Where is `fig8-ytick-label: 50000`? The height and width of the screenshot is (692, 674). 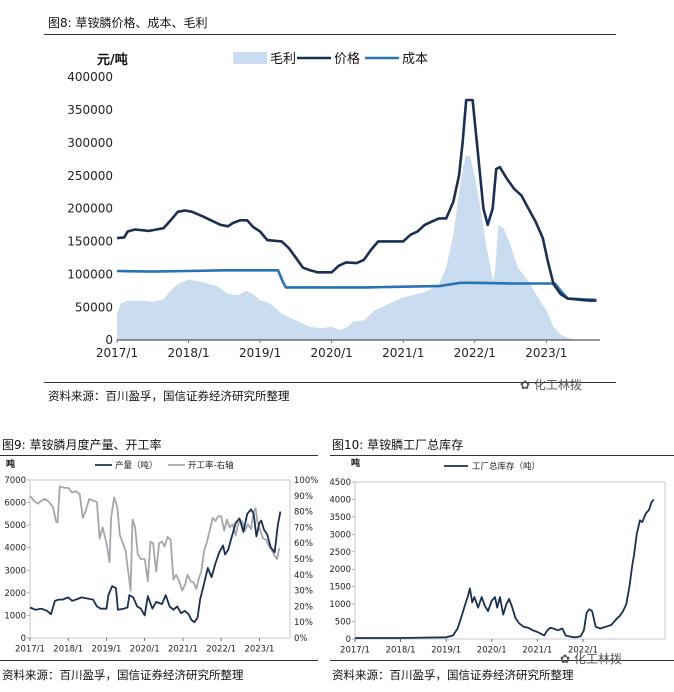 fig8-ytick-label: 50000 is located at coordinates (94, 307).